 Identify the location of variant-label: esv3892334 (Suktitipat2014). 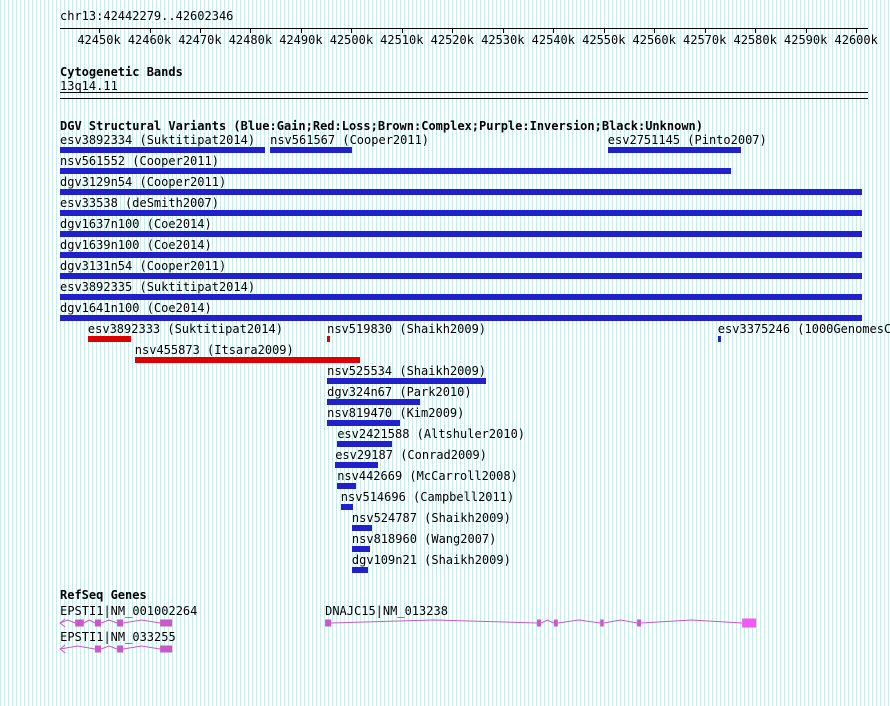
(158, 140).